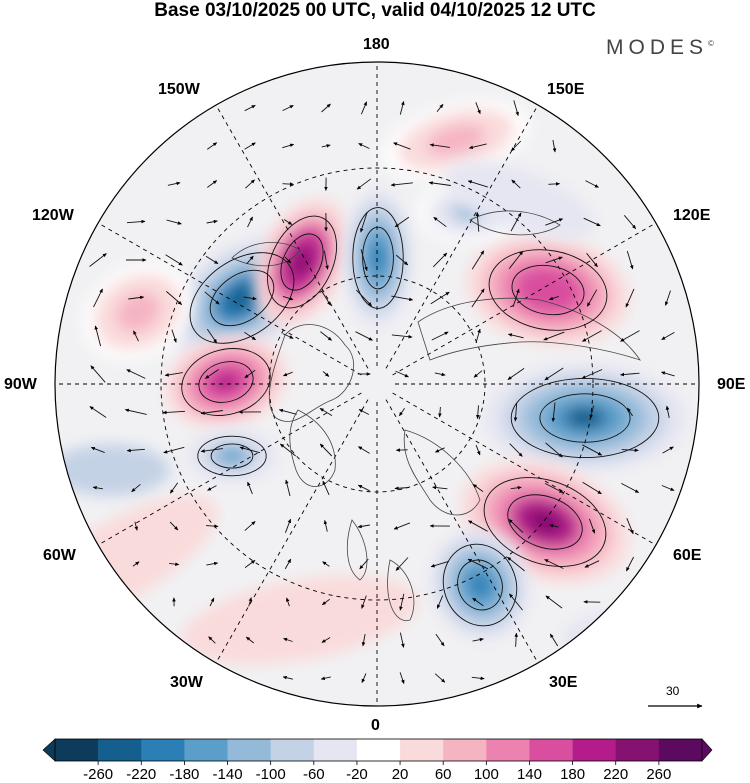  I want to click on colorbar-tick-label: 220, so click(616, 774).